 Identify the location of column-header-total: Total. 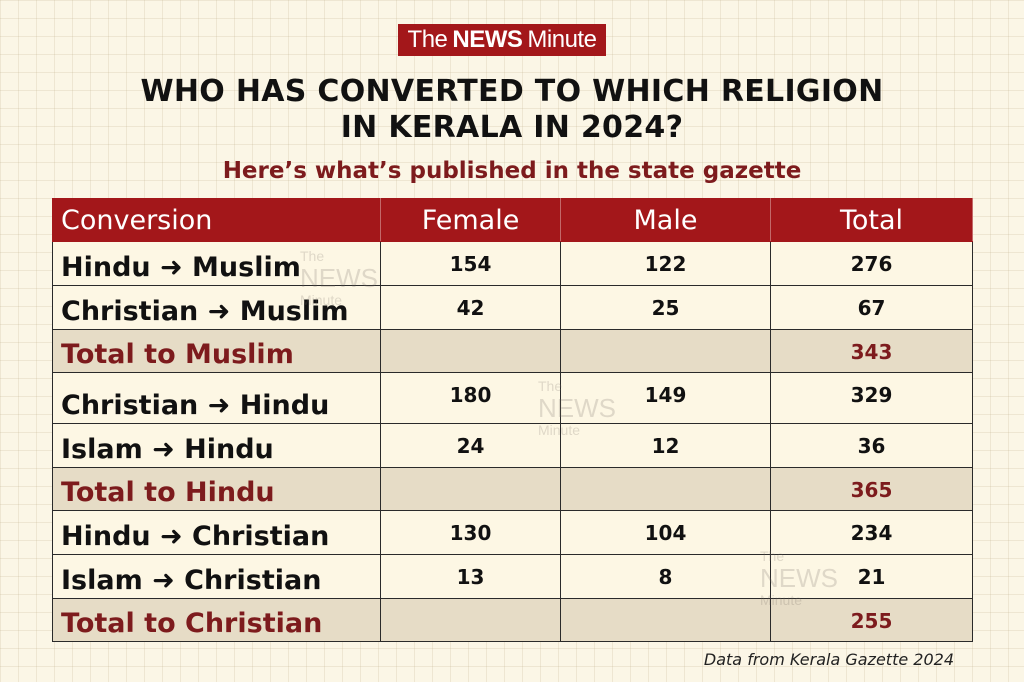
(871, 220).